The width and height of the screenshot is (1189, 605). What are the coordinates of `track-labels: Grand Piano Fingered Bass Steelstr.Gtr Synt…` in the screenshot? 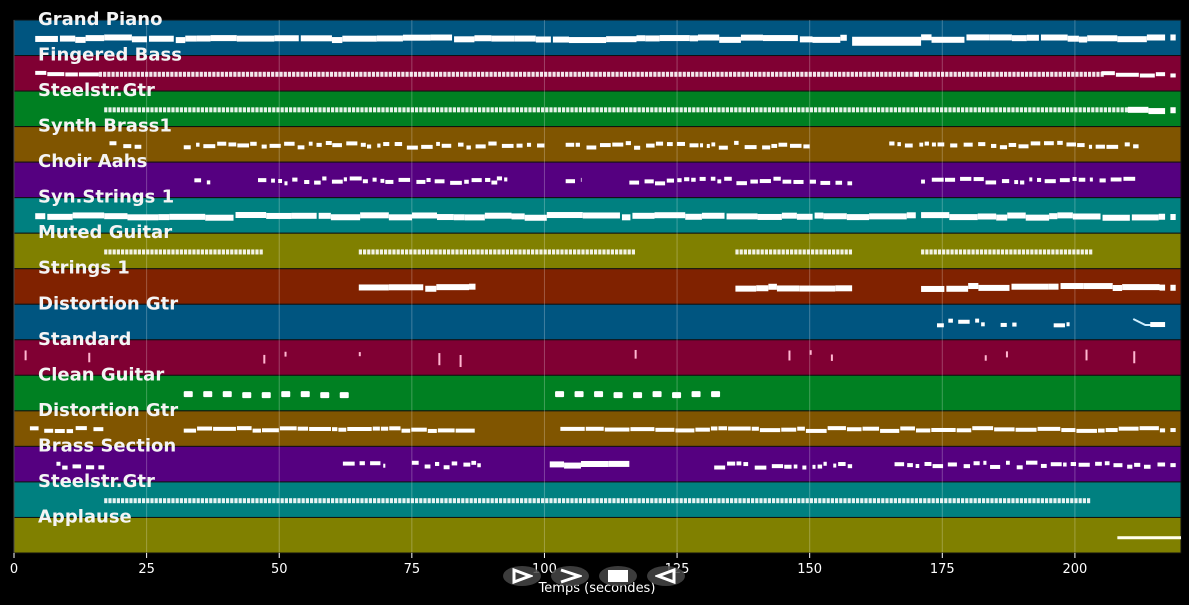 It's located at (110, 268).